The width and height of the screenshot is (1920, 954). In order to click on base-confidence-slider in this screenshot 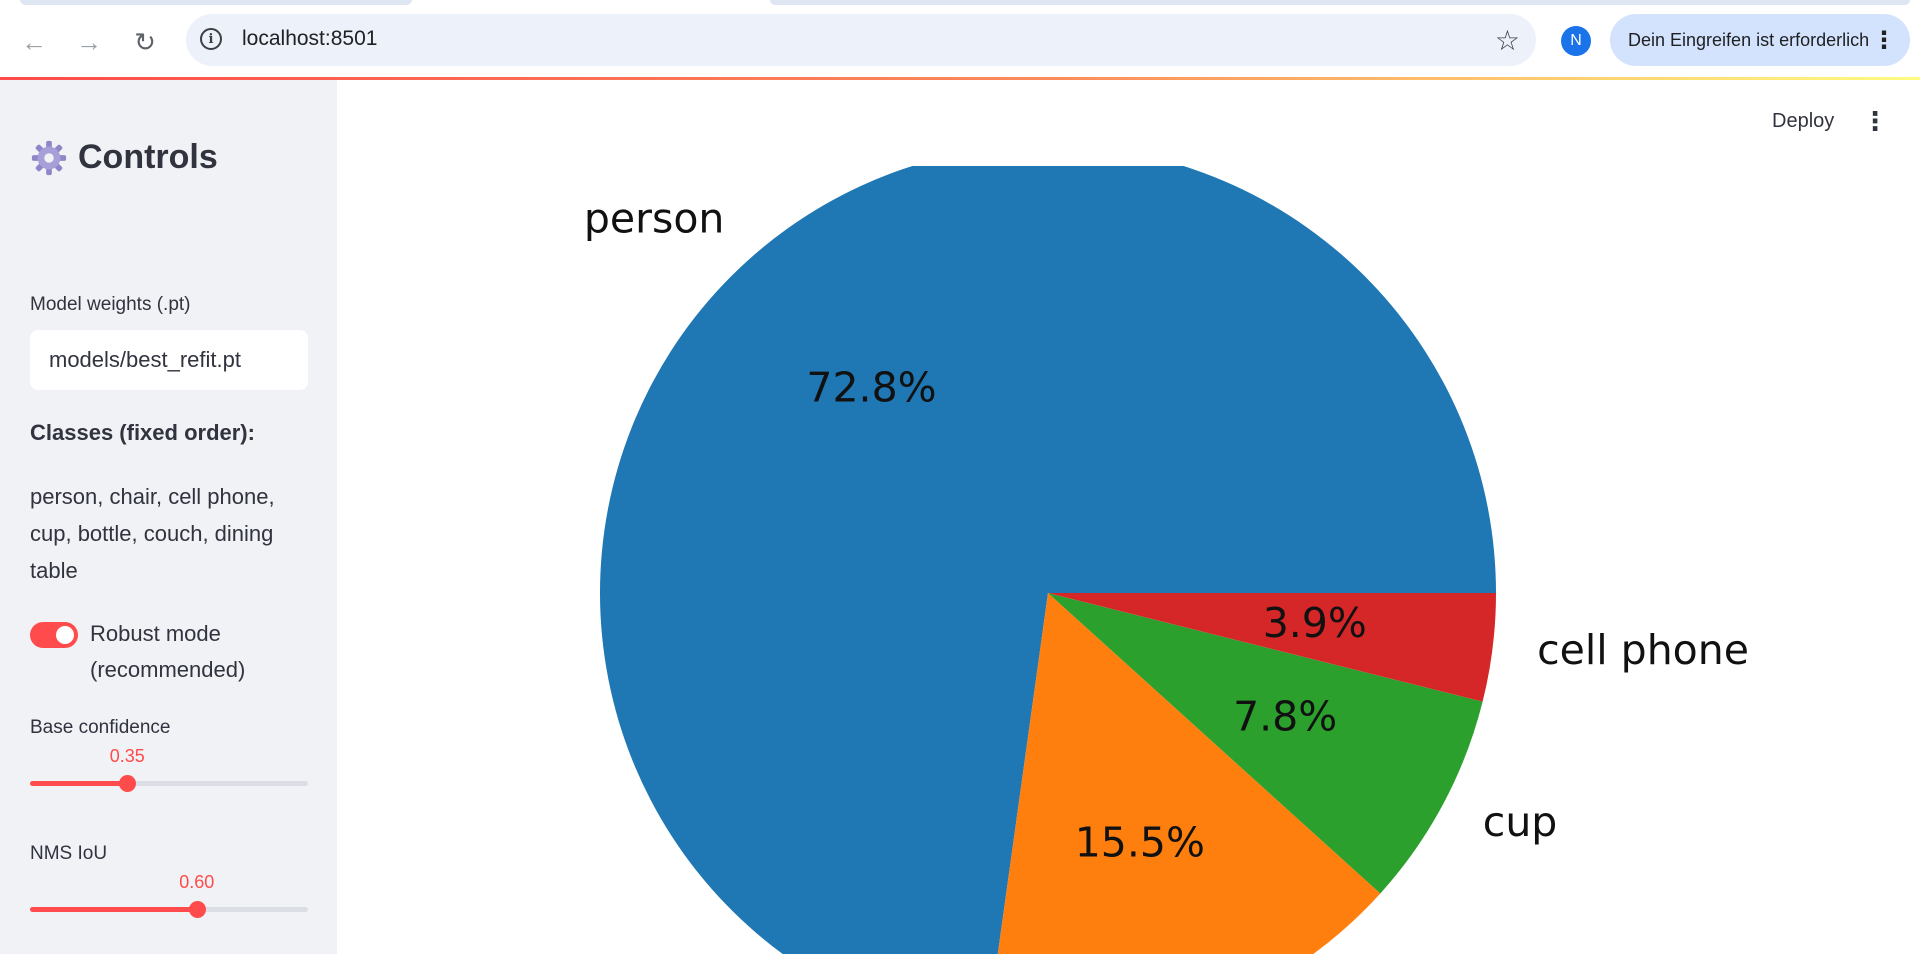, I will do `click(169, 783)`.